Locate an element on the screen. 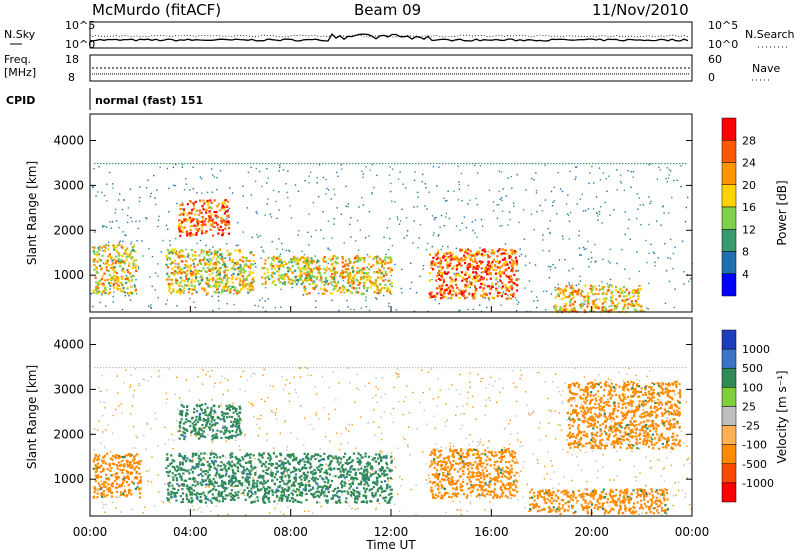 The height and width of the screenshot is (559, 800). nsky-label: N.Sky is located at coordinates (20, 34).